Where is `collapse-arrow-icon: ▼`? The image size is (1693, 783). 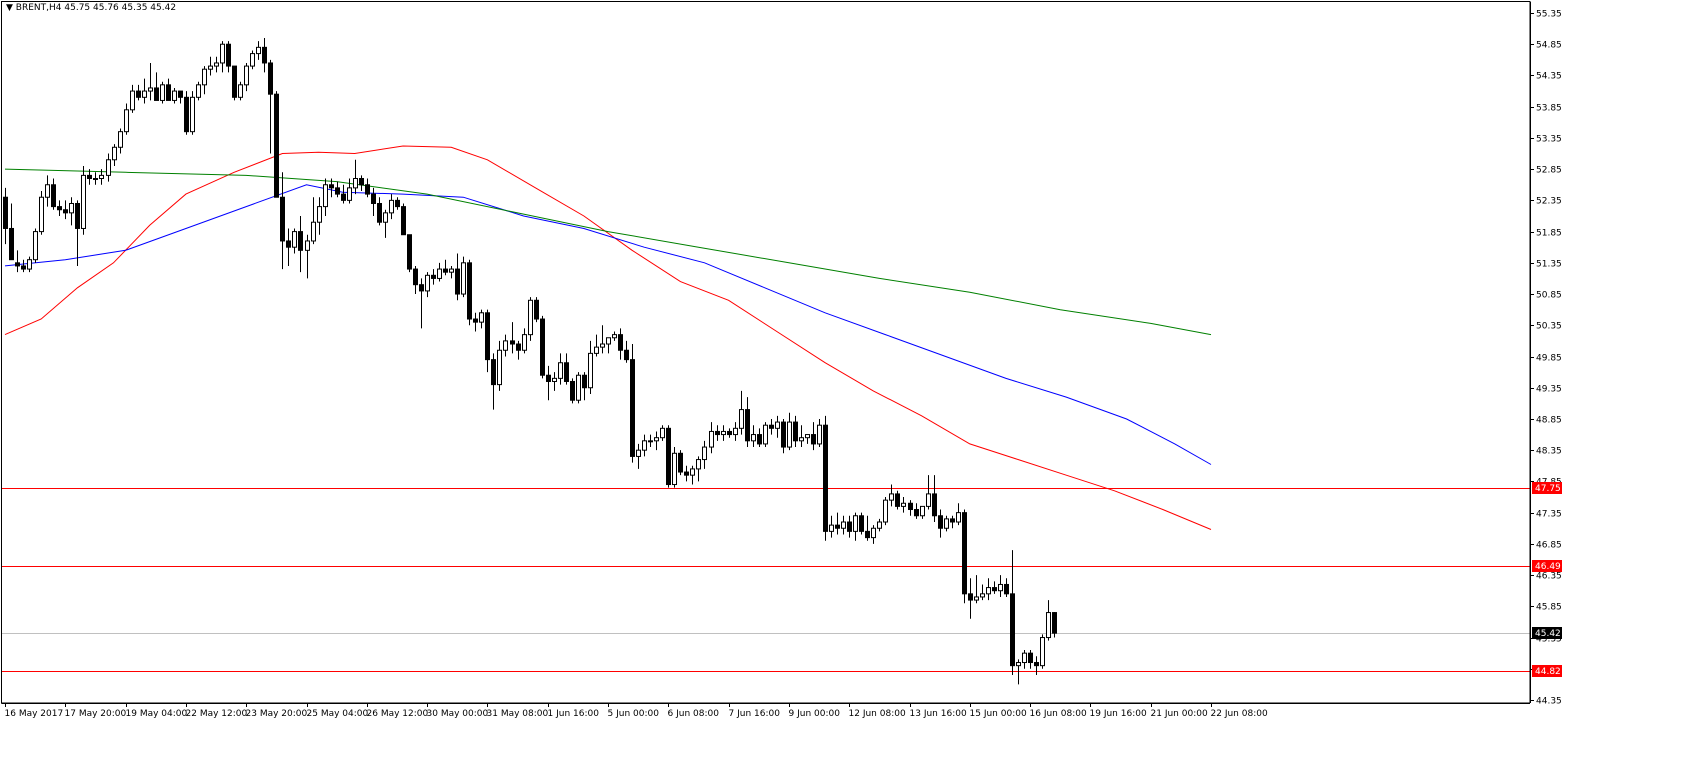
collapse-arrow-icon: ▼ is located at coordinates (9, 8).